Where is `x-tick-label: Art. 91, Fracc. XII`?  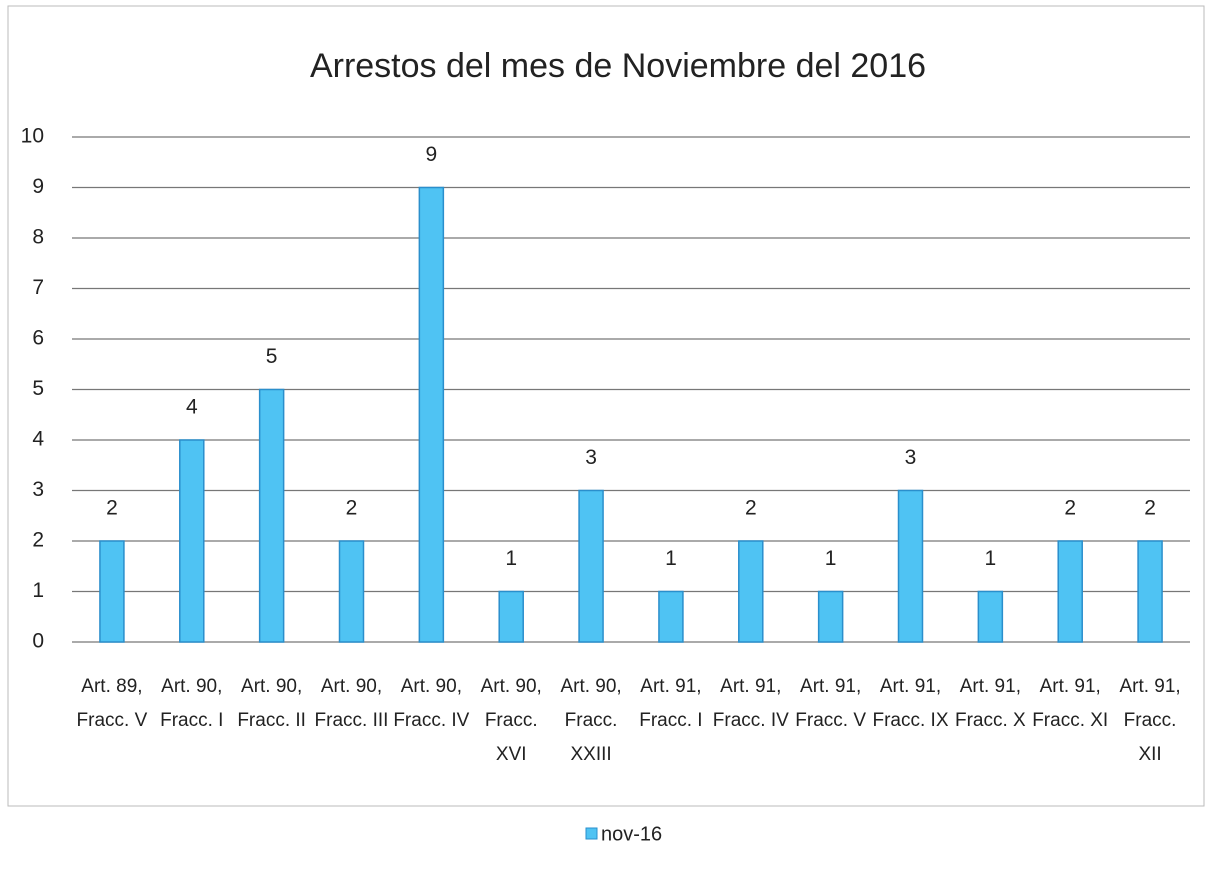
x-tick-label: Art. 91, Fracc. XII is located at coordinates (1150, 720).